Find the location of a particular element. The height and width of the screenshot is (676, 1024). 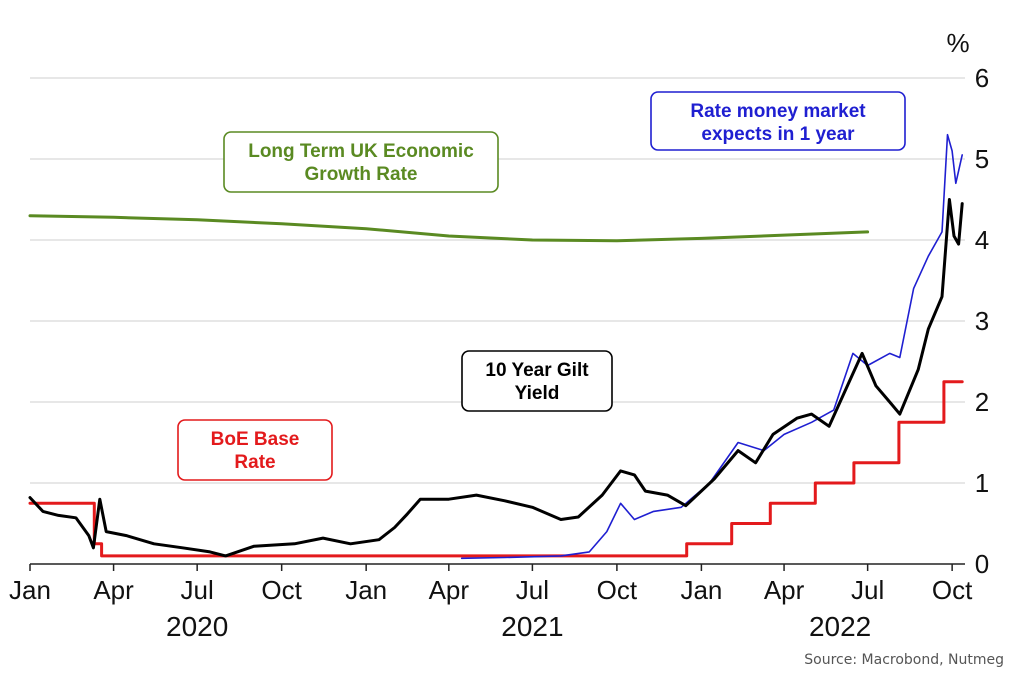

series-label: Long Term UK Economic is located at coordinates (361, 151).